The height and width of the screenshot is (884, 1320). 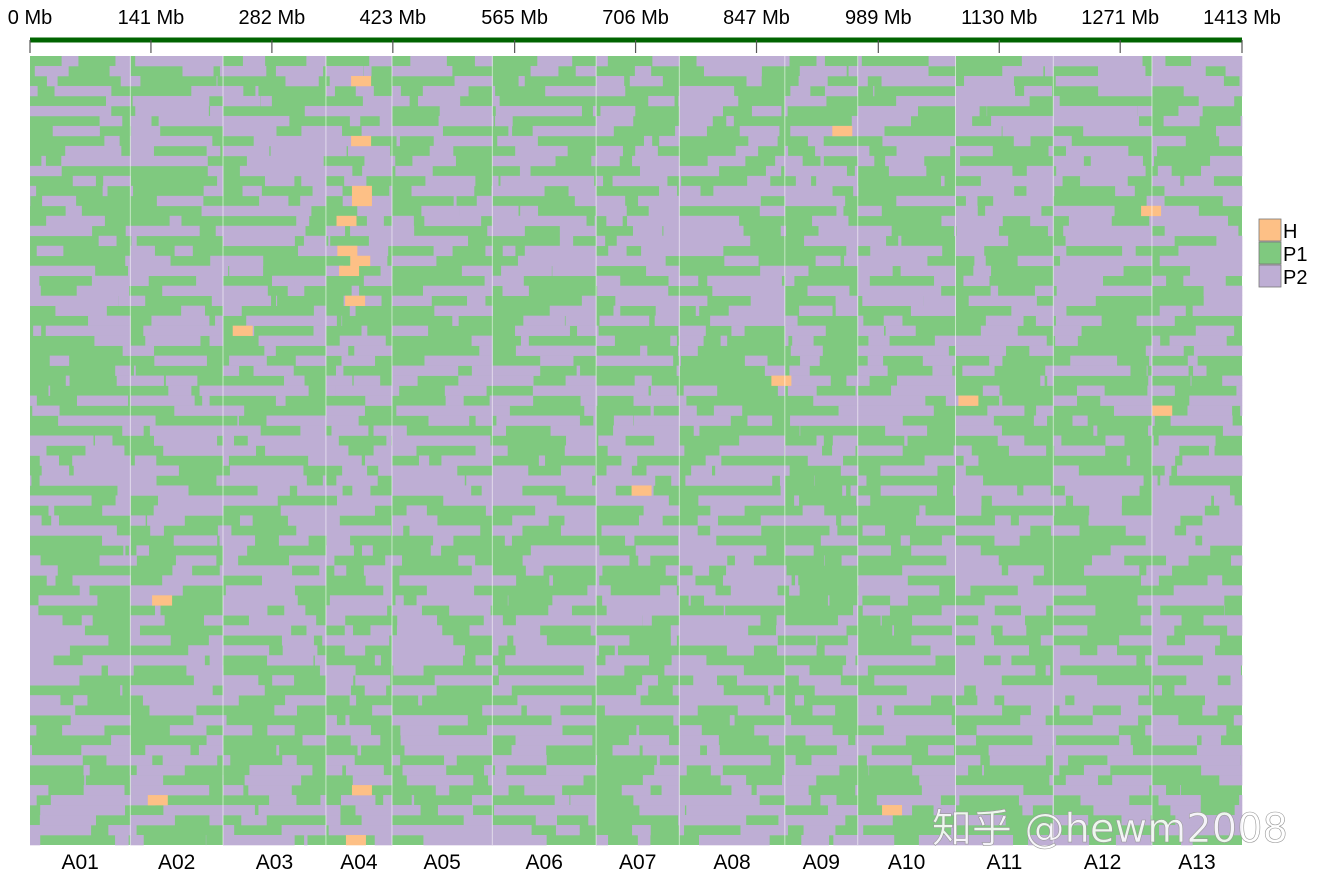 I want to click on chrom-label-A09: A09, so click(x=821, y=862).